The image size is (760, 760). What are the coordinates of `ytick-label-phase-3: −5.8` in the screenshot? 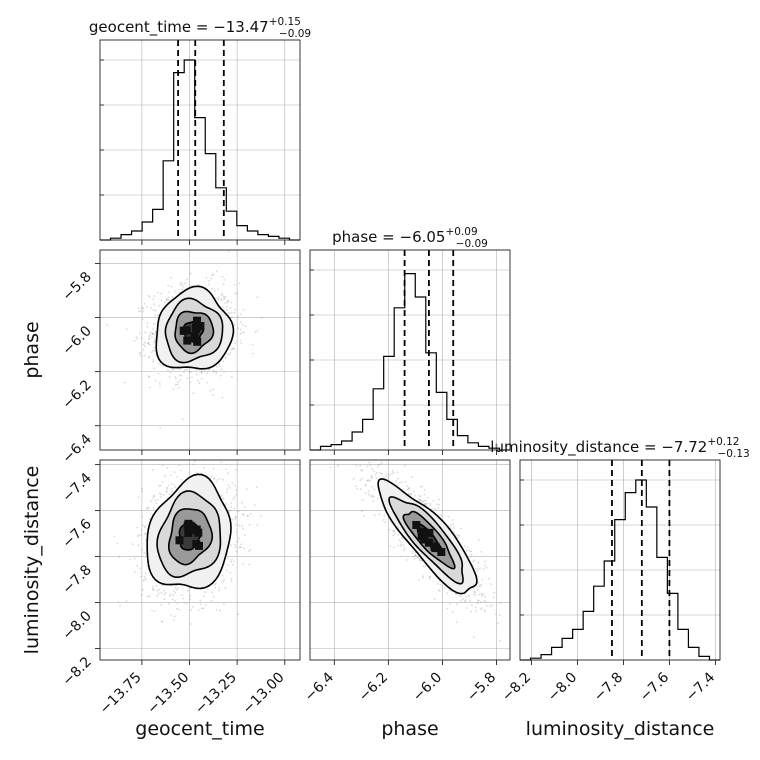 It's located at (76, 286).